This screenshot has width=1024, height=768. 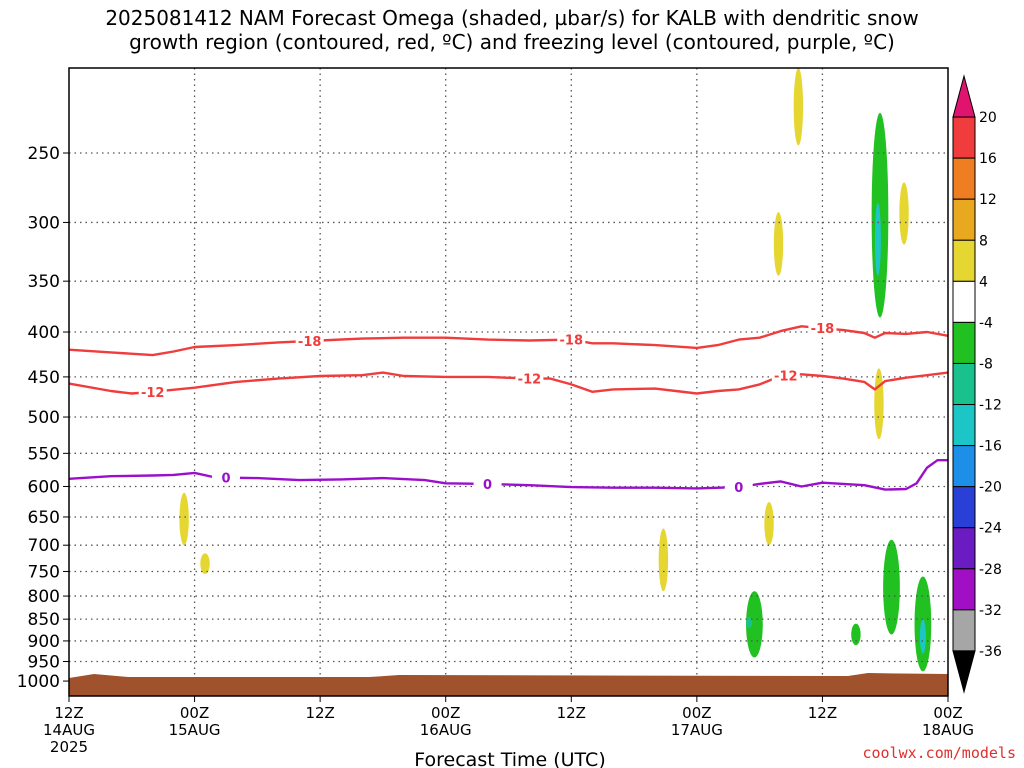 What do you see at coordinates (44, 223) in the screenshot?
I see `y-tick-label: 300` at bounding box center [44, 223].